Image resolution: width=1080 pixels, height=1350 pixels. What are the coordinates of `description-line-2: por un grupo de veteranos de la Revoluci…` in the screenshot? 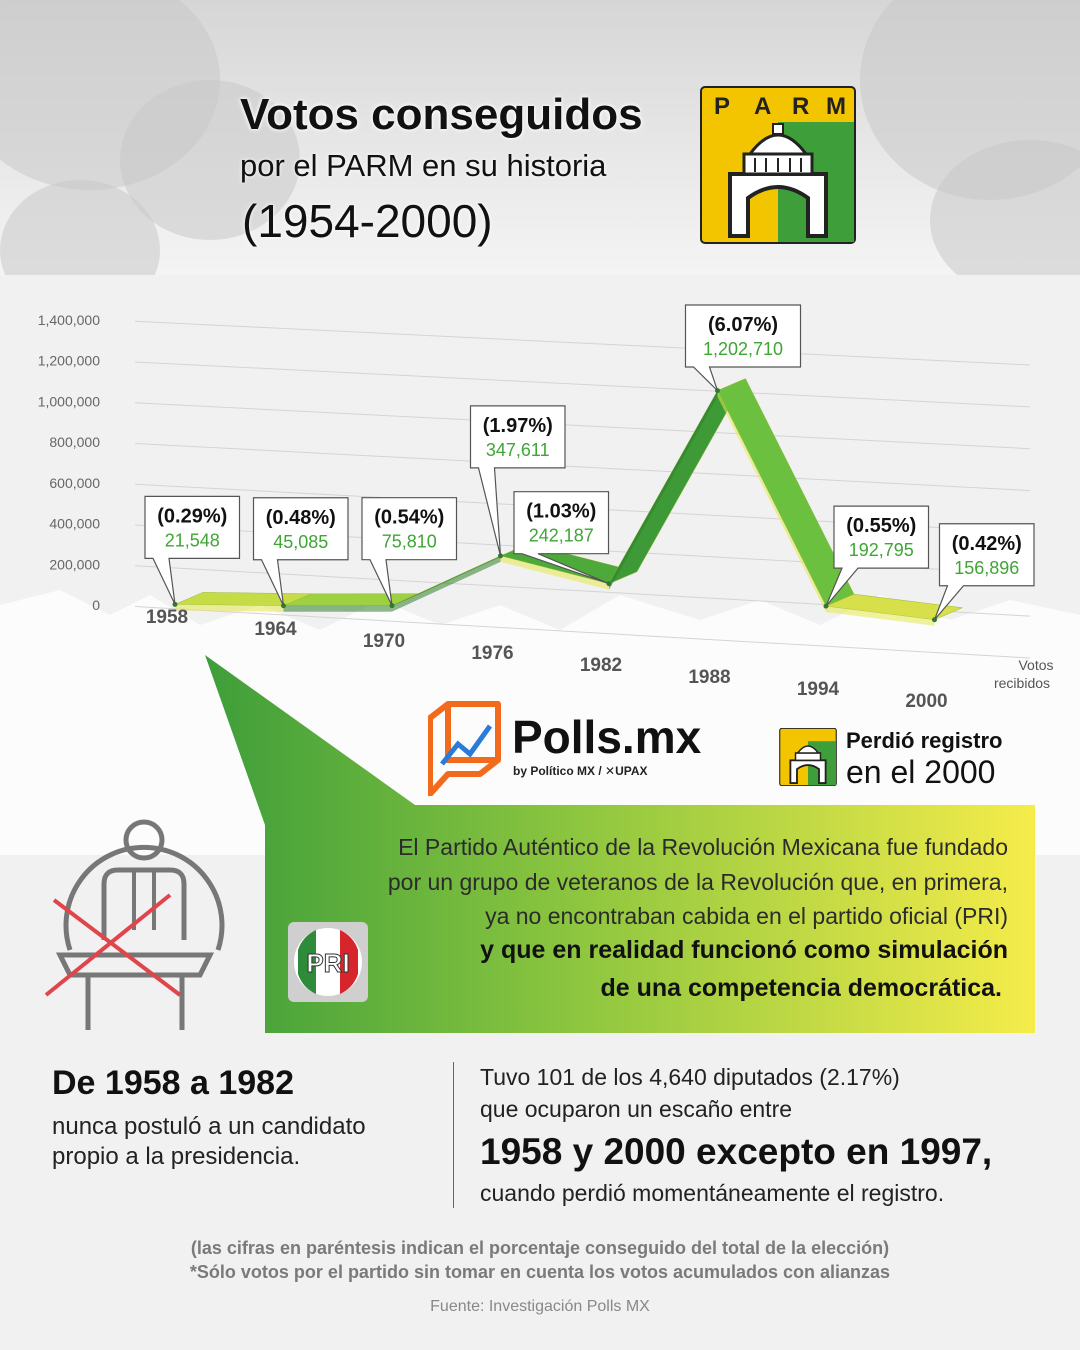 It's located at (697, 882).